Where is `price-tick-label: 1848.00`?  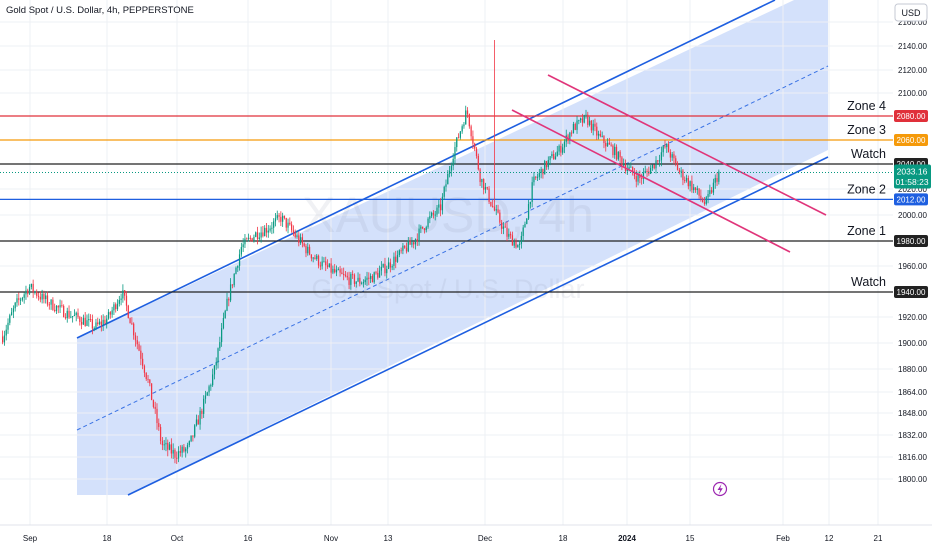 price-tick-label: 1848.00 is located at coordinates (912, 413).